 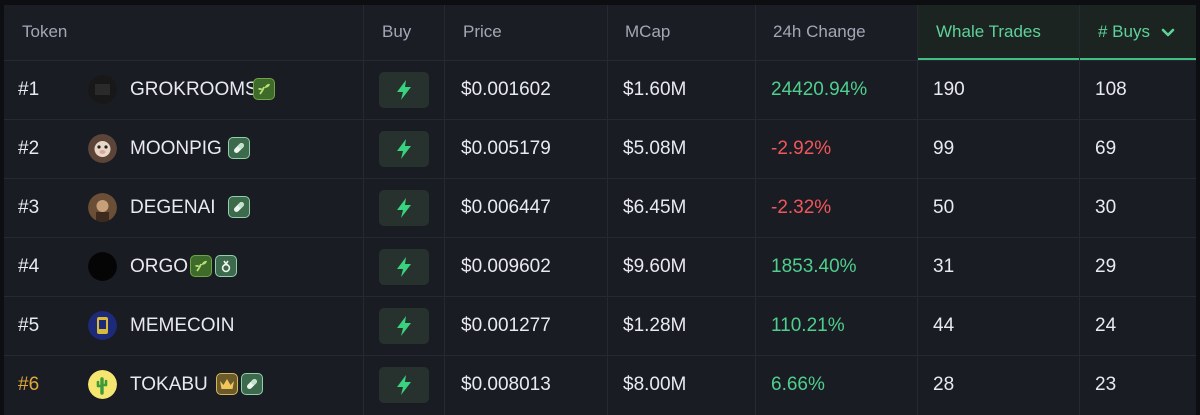 I want to click on crown-badge-icon, so click(x=227, y=384).